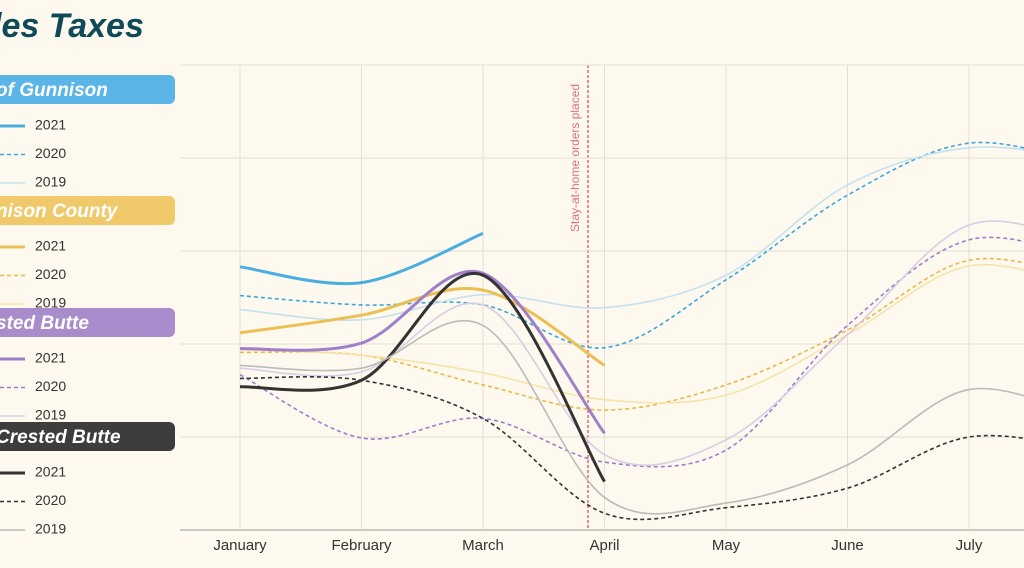 The image size is (1024, 568). I want to click on x-tick-label: April, so click(604, 545).